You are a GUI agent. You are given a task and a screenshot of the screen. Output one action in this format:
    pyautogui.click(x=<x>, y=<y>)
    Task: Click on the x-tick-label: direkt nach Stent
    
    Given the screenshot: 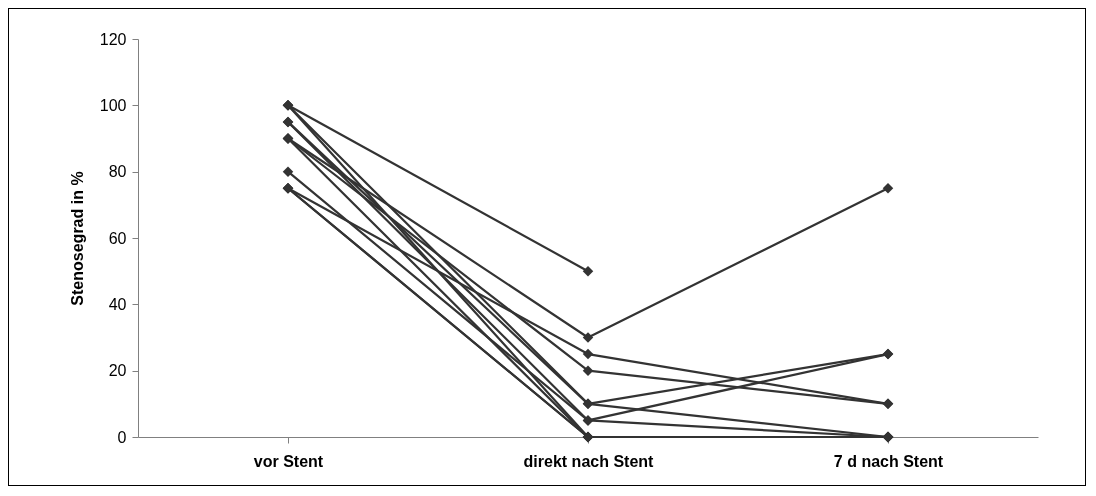 What is the action you would take?
    pyautogui.click(x=589, y=461)
    